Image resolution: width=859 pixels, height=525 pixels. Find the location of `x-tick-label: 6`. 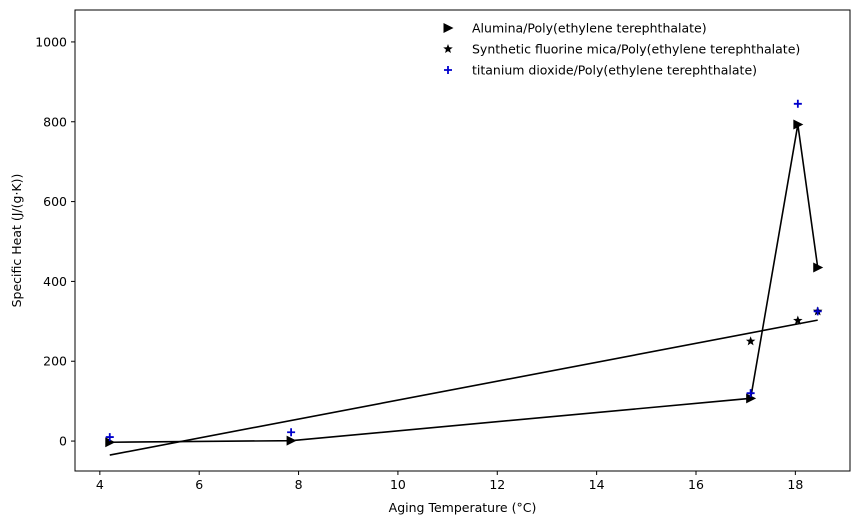

x-tick-label: 6 is located at coordinates (199, 484).